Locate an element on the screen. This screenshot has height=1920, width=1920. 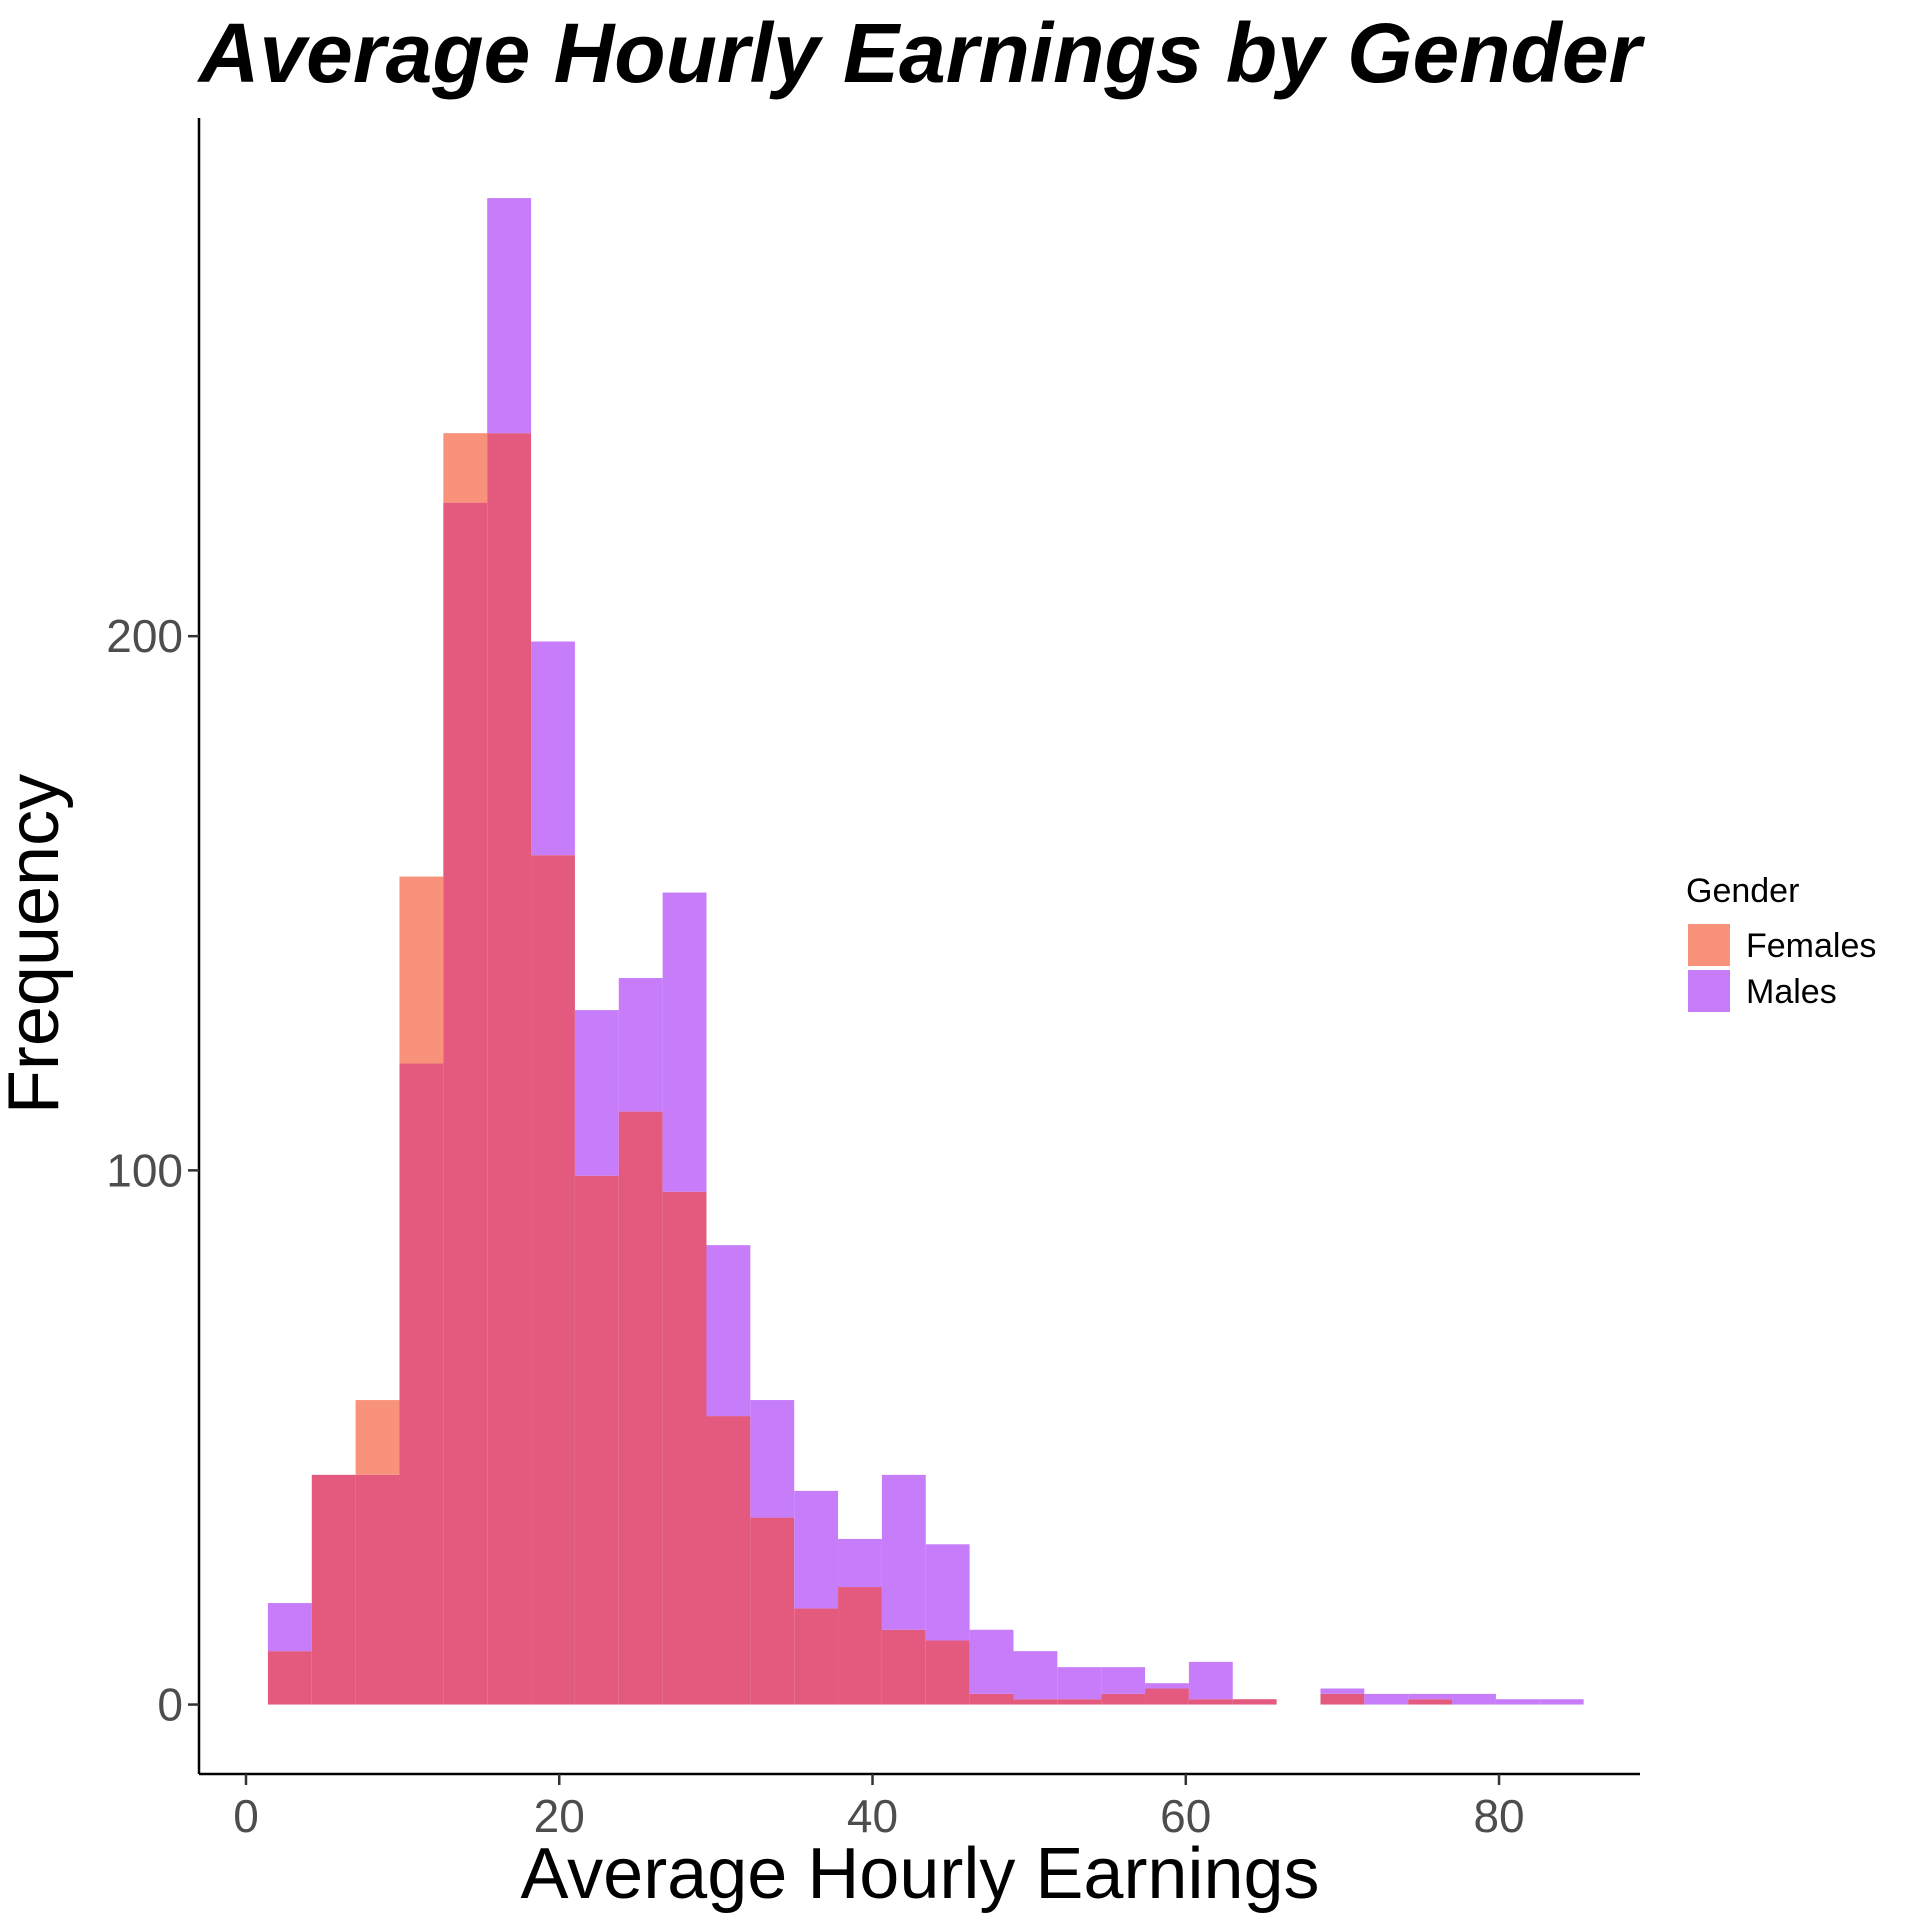
x-tick-label-60: 60 is located at coordinates (1185, 1816).